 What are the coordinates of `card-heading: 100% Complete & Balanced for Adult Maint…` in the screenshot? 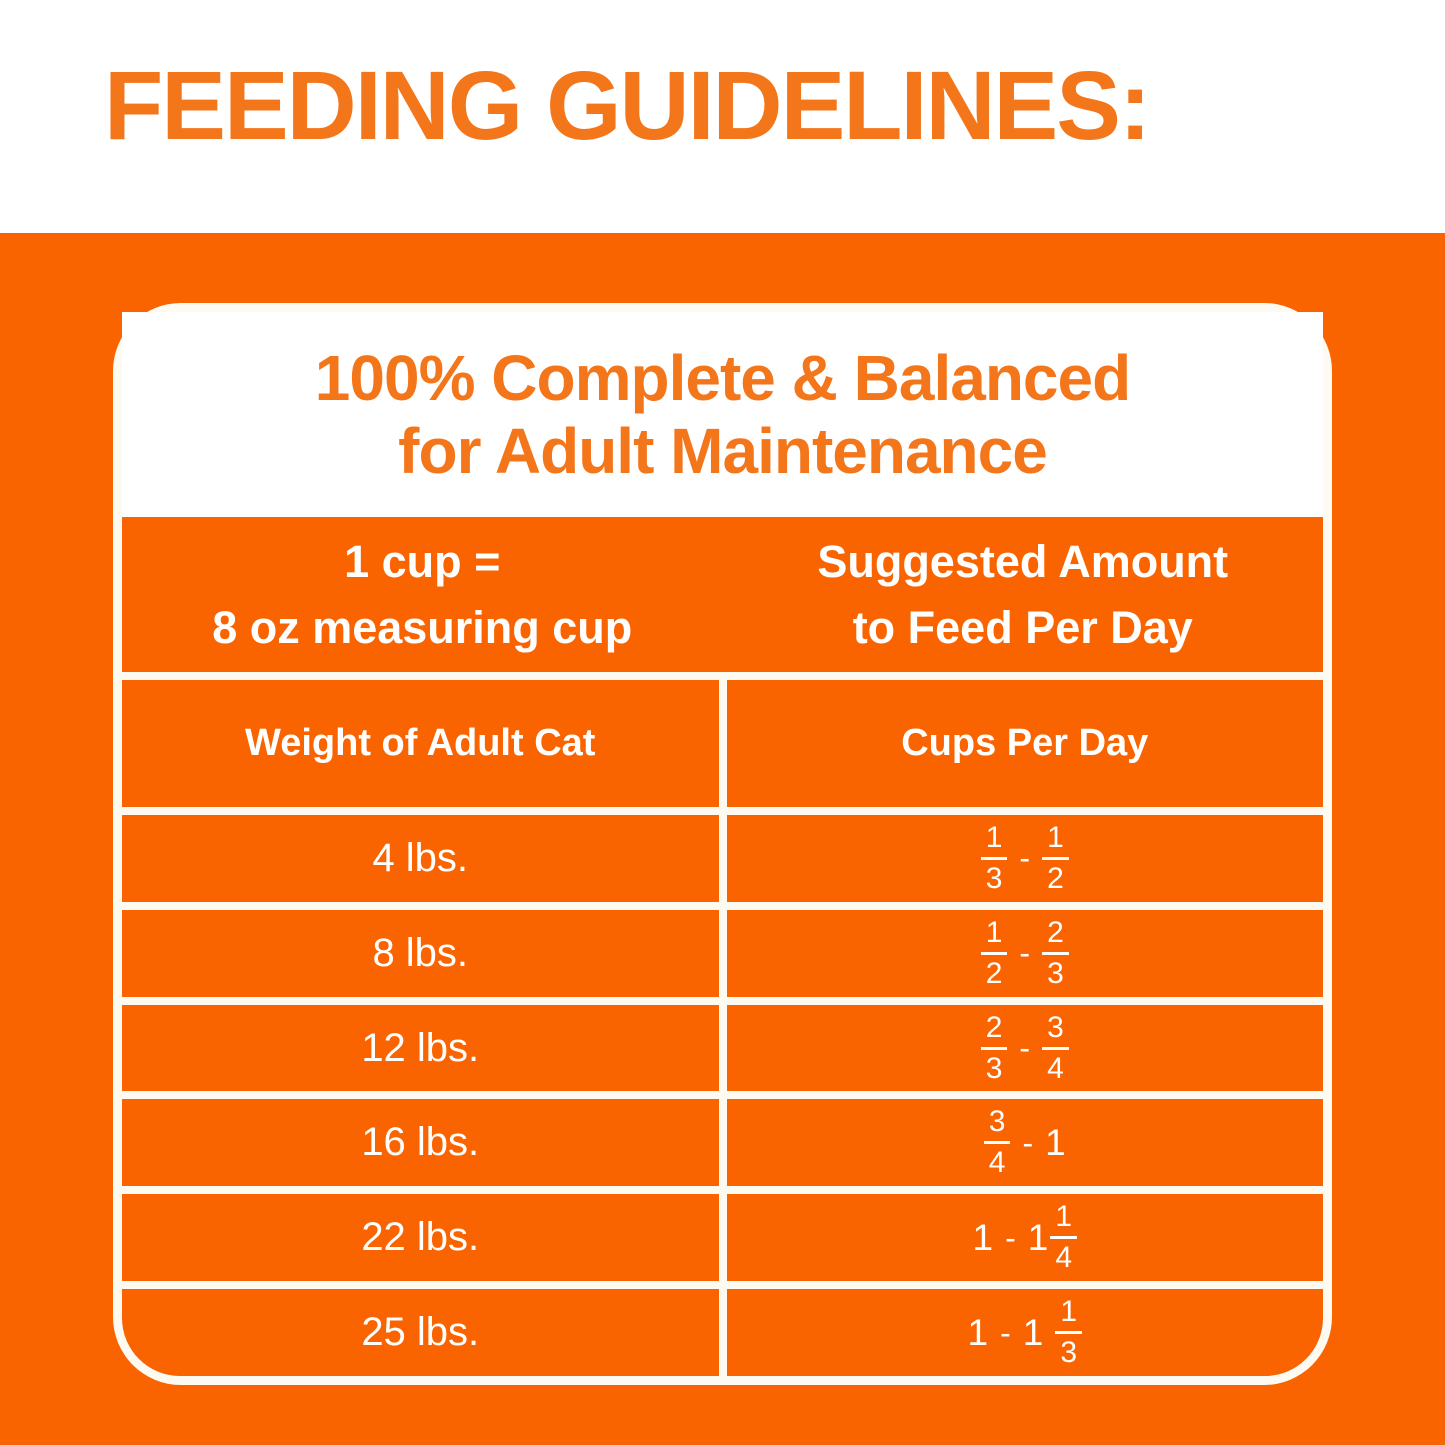 It's located at (722, 414).